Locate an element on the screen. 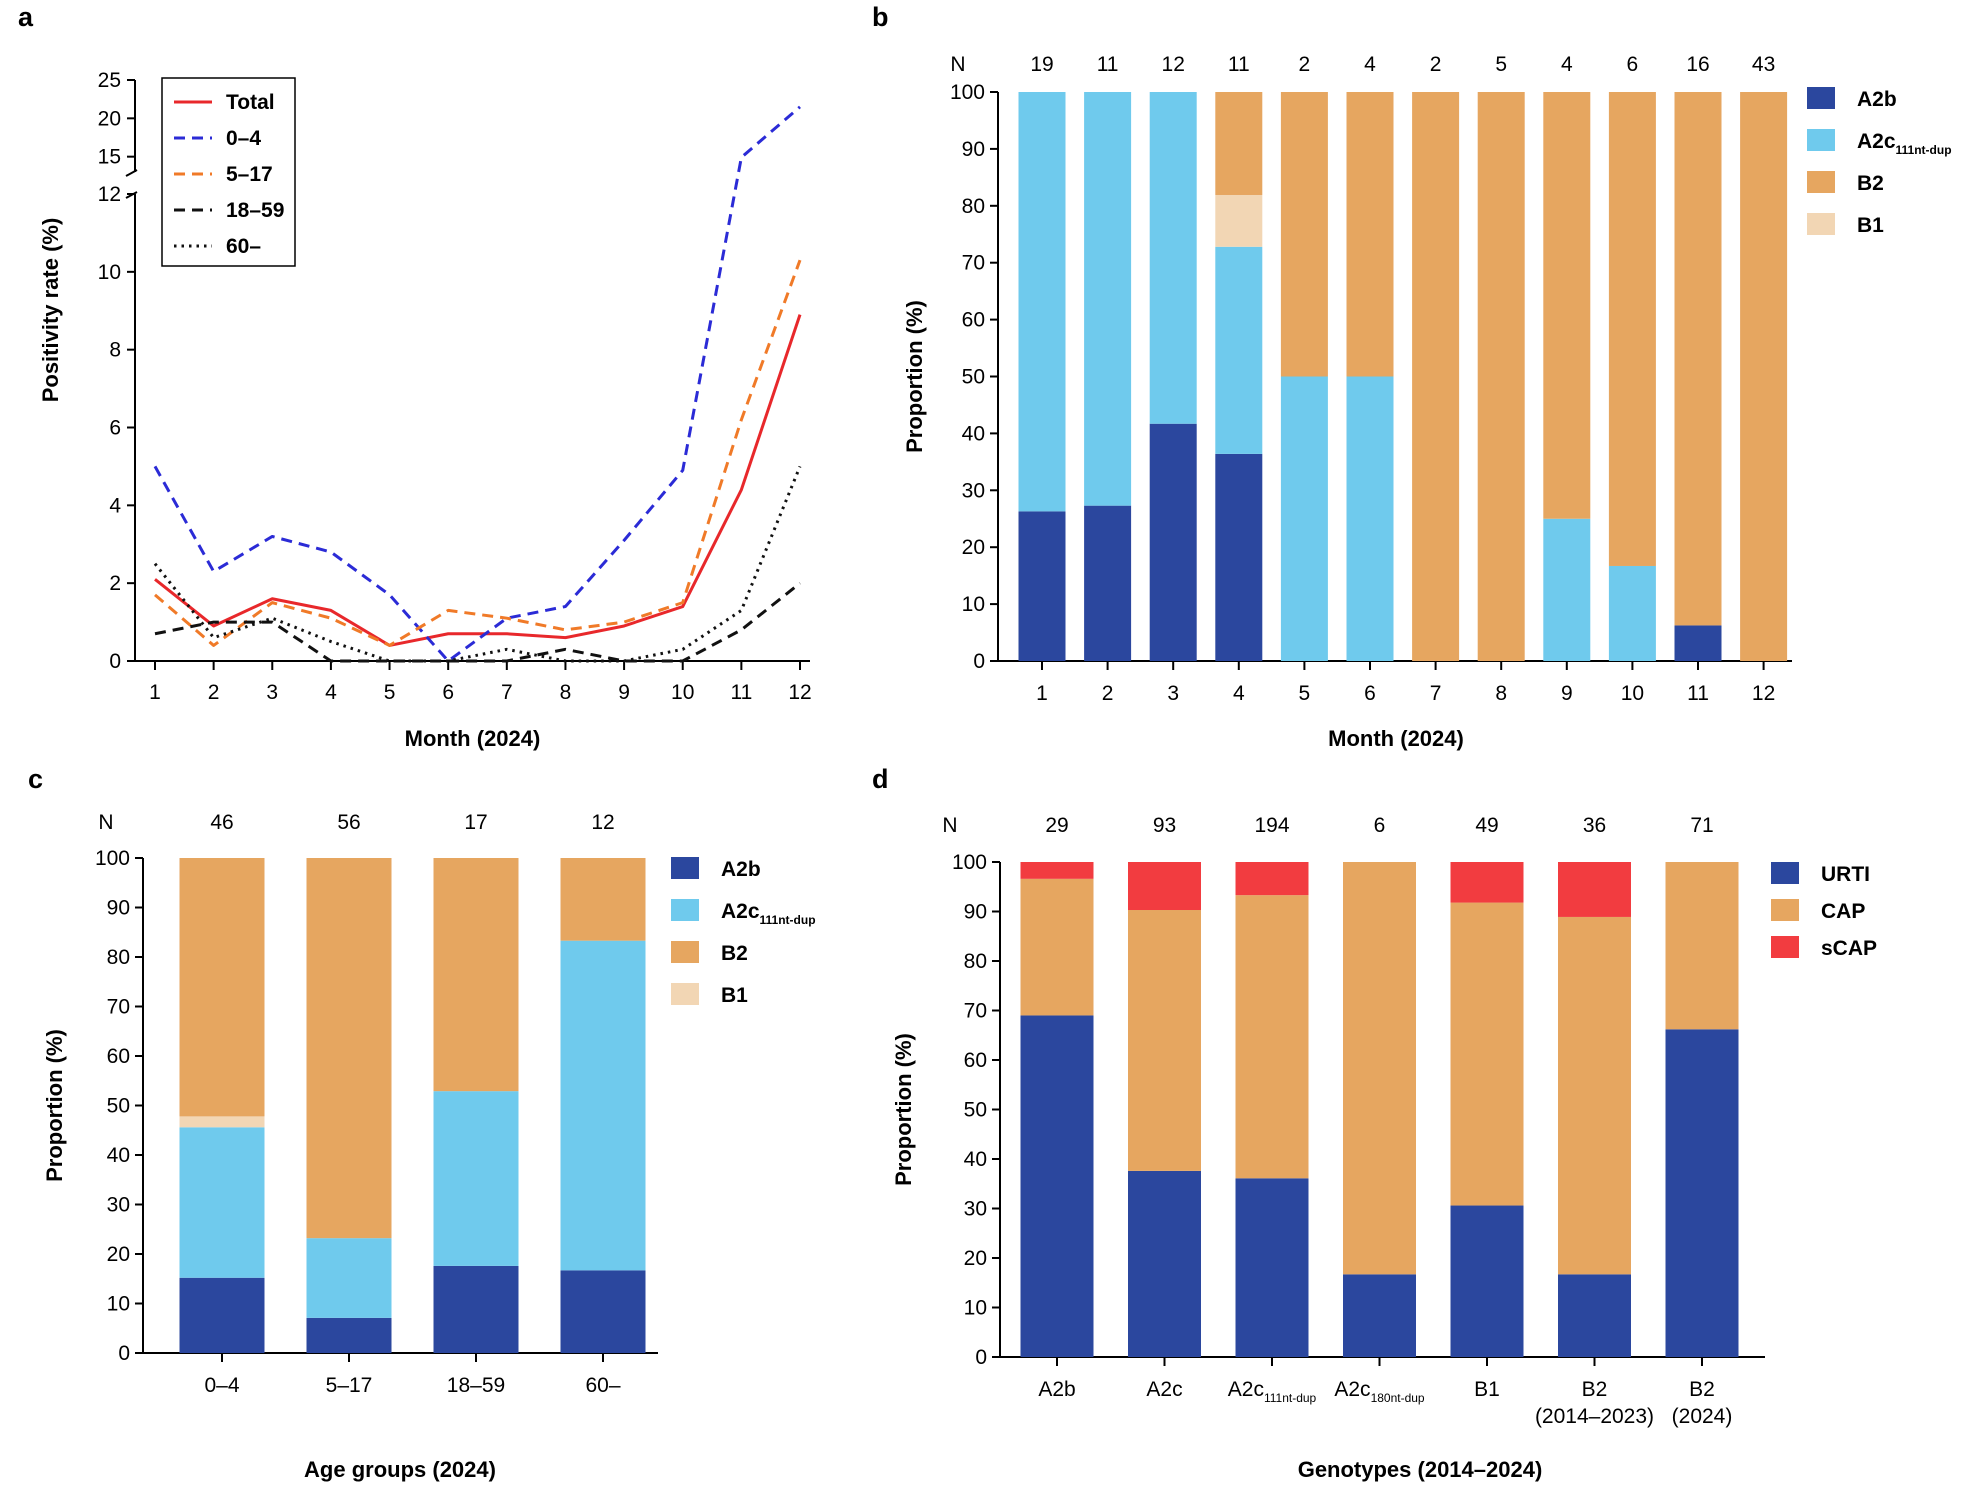 This screenshot has width=1975, height=1485. a-y-tick-label: 2 is located at coordinates (115, 583).